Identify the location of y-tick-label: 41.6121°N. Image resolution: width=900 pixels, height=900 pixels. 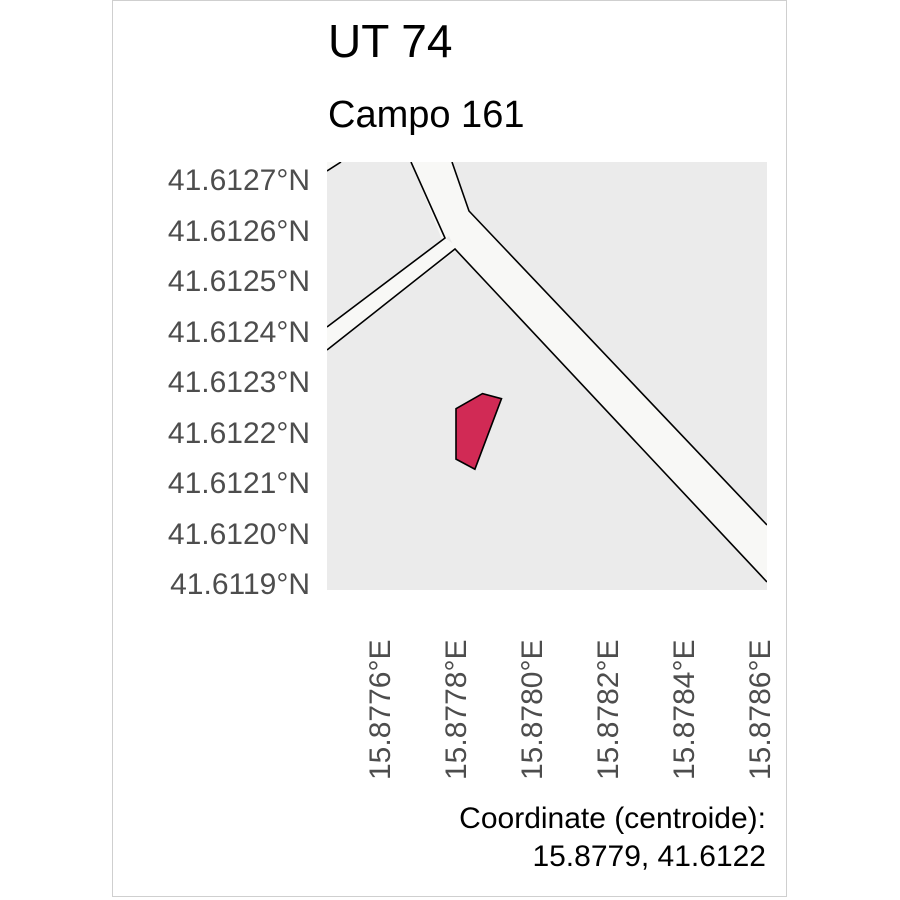
(238, 483).